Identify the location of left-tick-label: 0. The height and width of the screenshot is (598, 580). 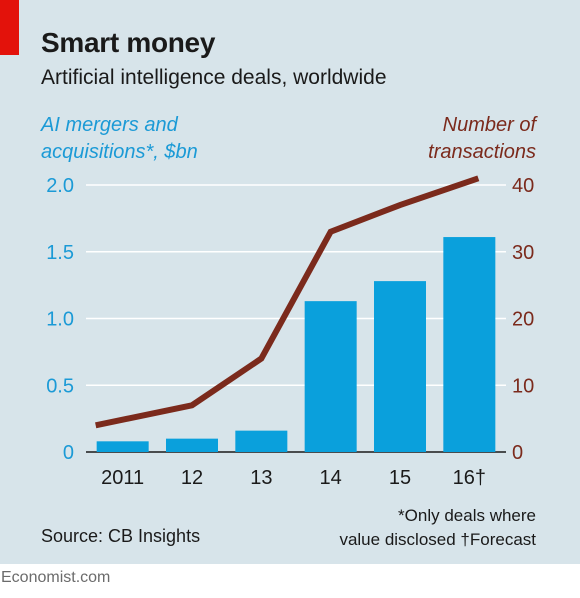
(68, 453).